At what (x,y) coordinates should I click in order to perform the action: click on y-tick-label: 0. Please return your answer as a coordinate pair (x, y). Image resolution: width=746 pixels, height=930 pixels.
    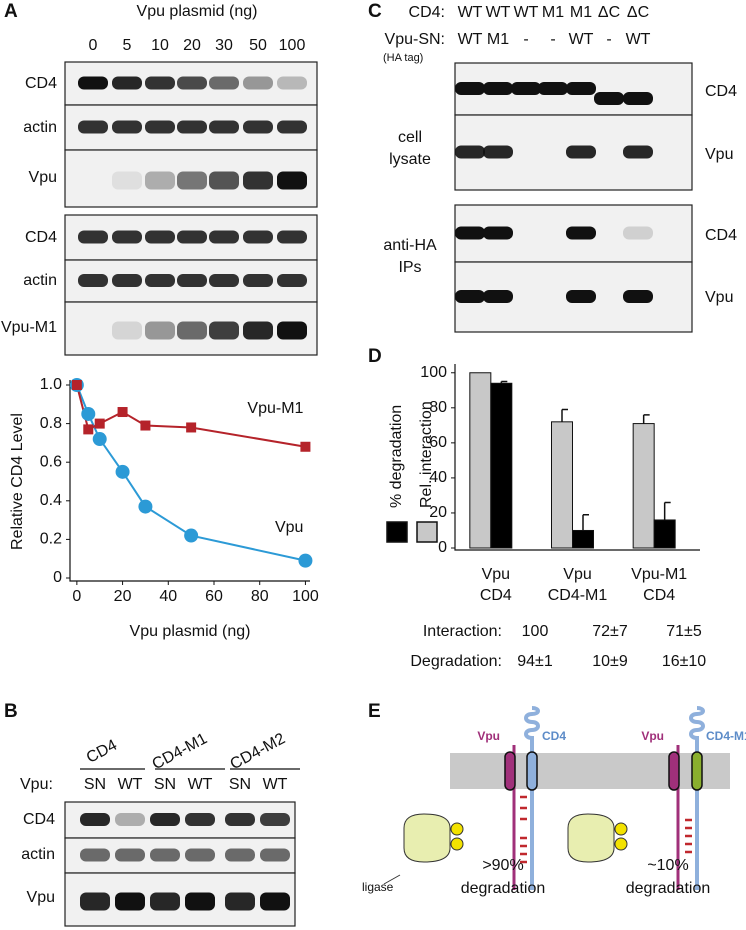
    Looking at the image, I should click on (442, 547).